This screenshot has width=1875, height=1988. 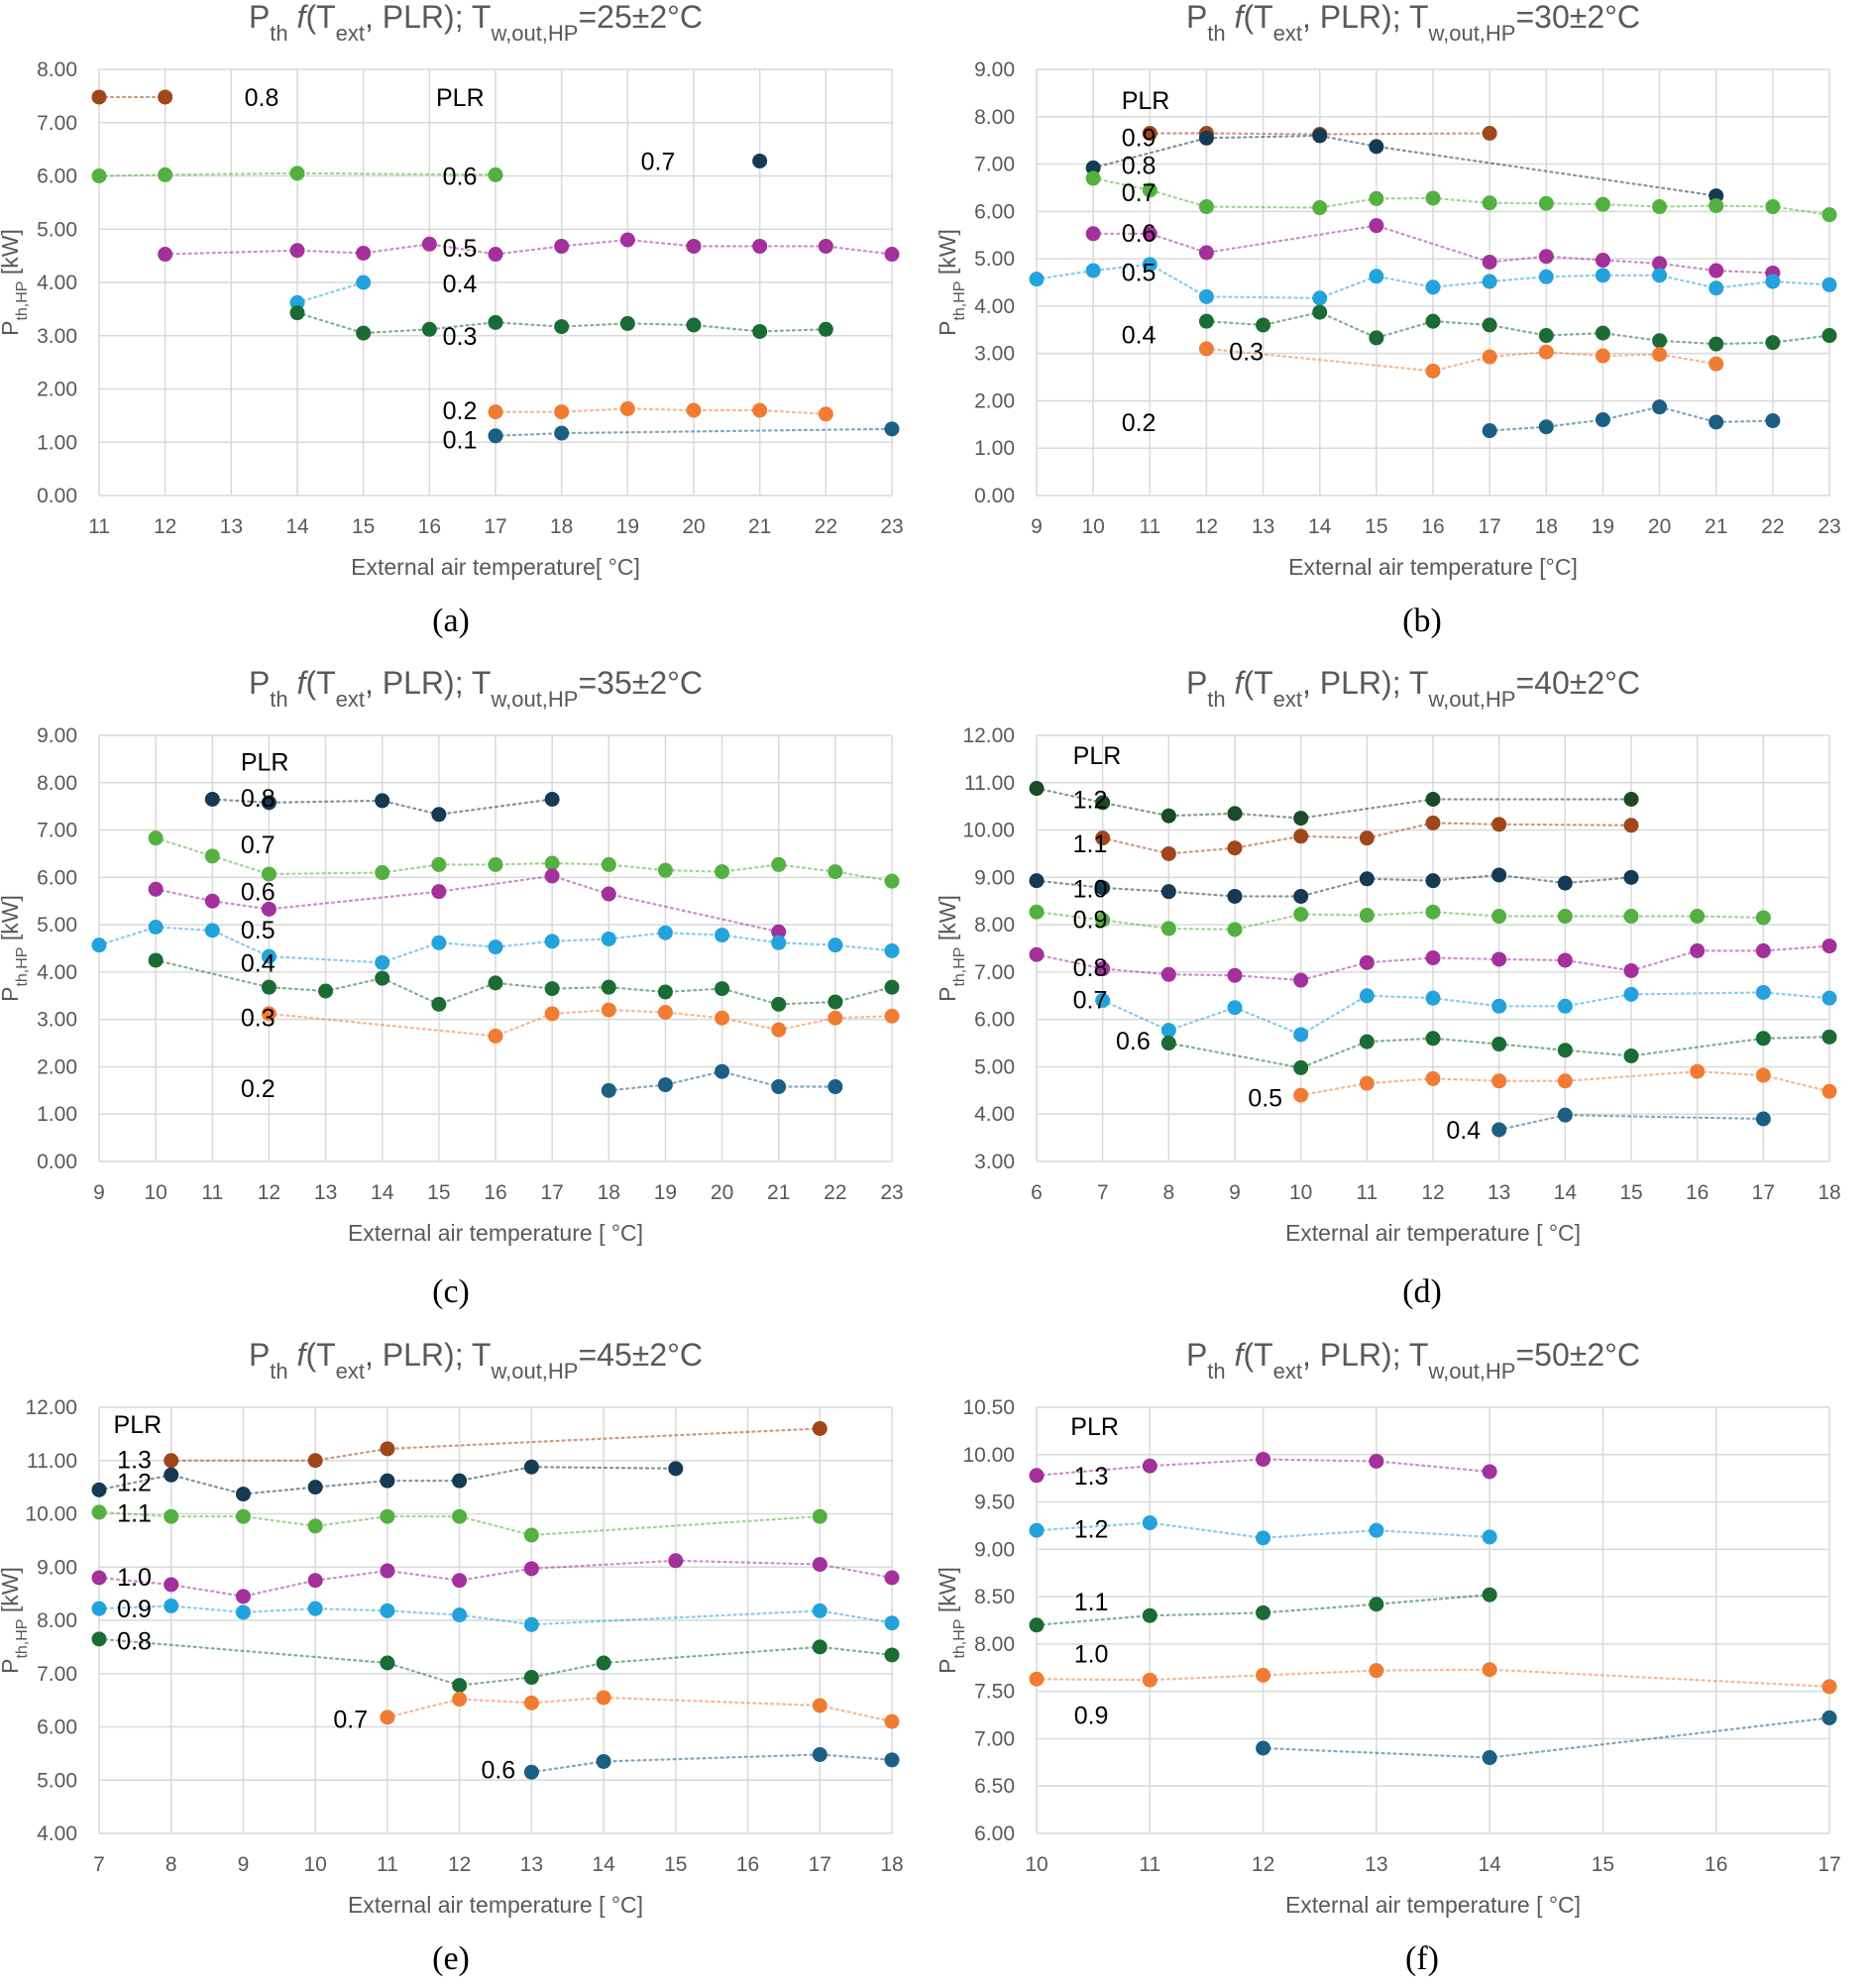 I want to click on chart-a-ylabel: Pth,HP [kW], so click(x=15, y=282).